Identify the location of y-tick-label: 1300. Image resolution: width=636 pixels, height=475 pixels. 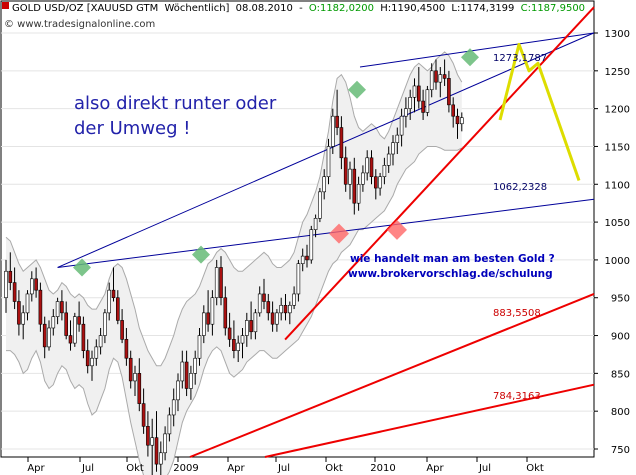
(617, 34).